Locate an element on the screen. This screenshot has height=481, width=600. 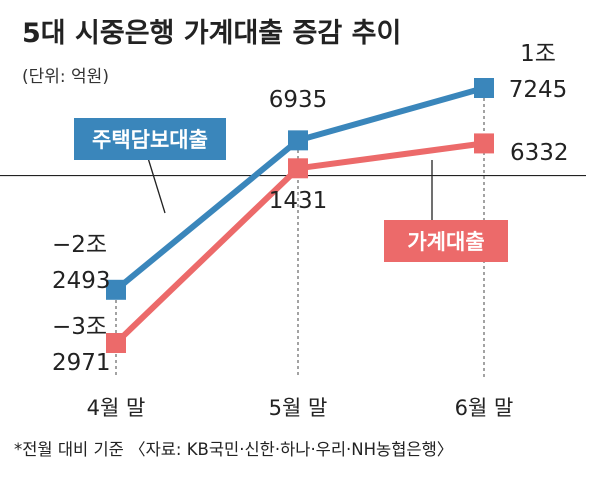
data-label: −3조 is located at coordinates (79, 327).